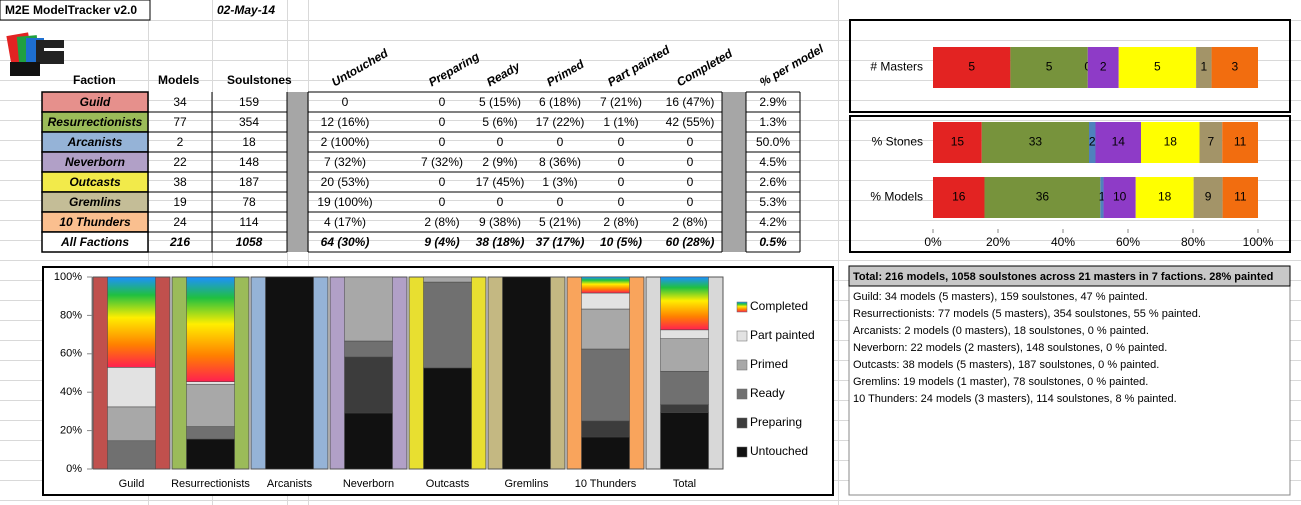  I want to click on data-label: 2, so click(1103, 67).